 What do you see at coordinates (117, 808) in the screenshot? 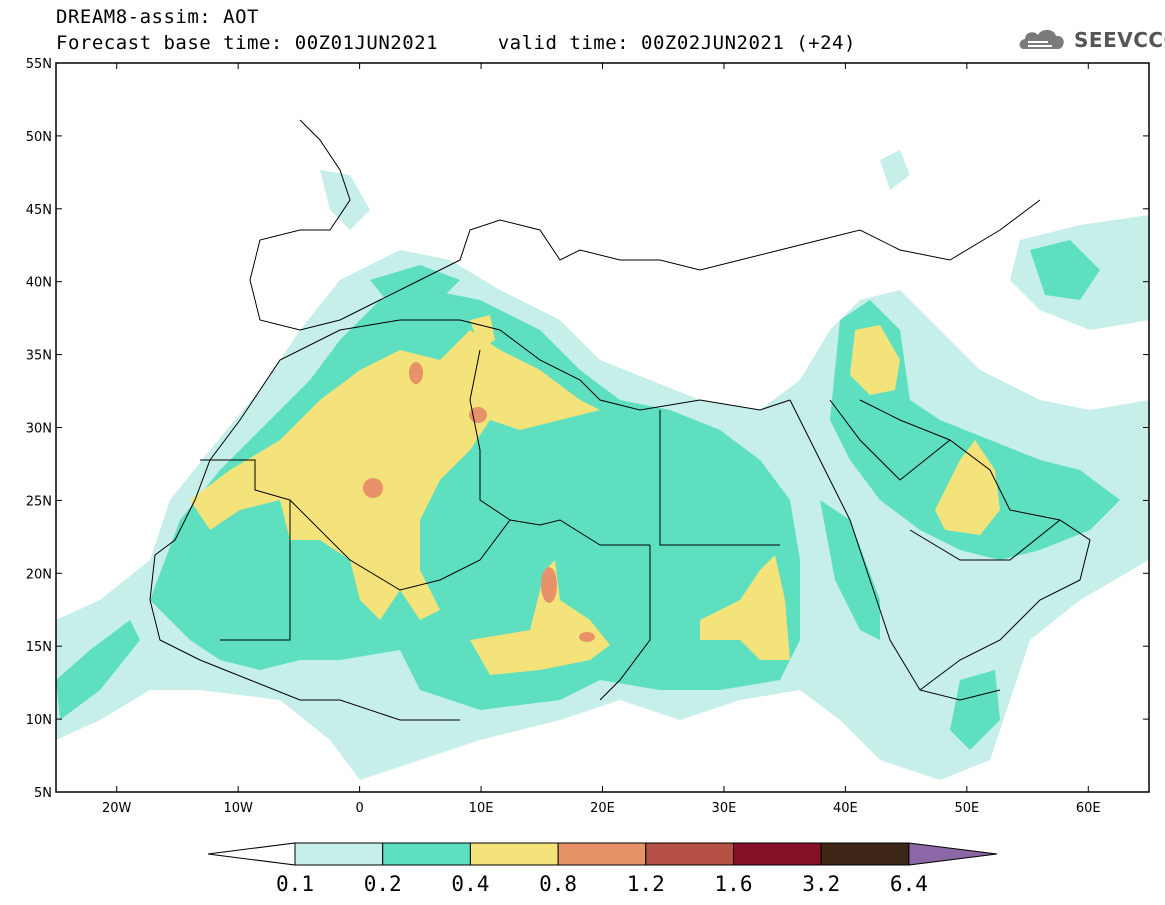
I see `lon-label: 20W` at bounding box center [117, 808].